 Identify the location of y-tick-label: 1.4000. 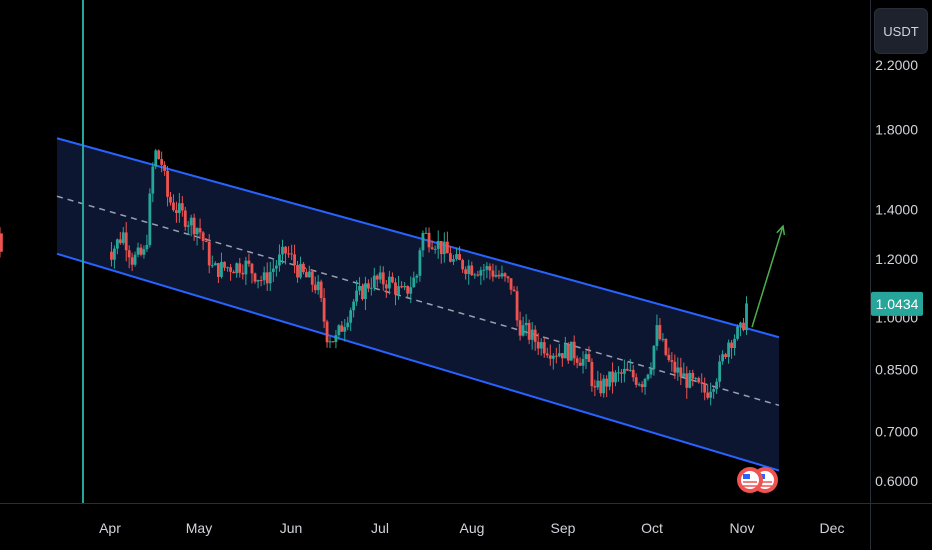
(896, 210).